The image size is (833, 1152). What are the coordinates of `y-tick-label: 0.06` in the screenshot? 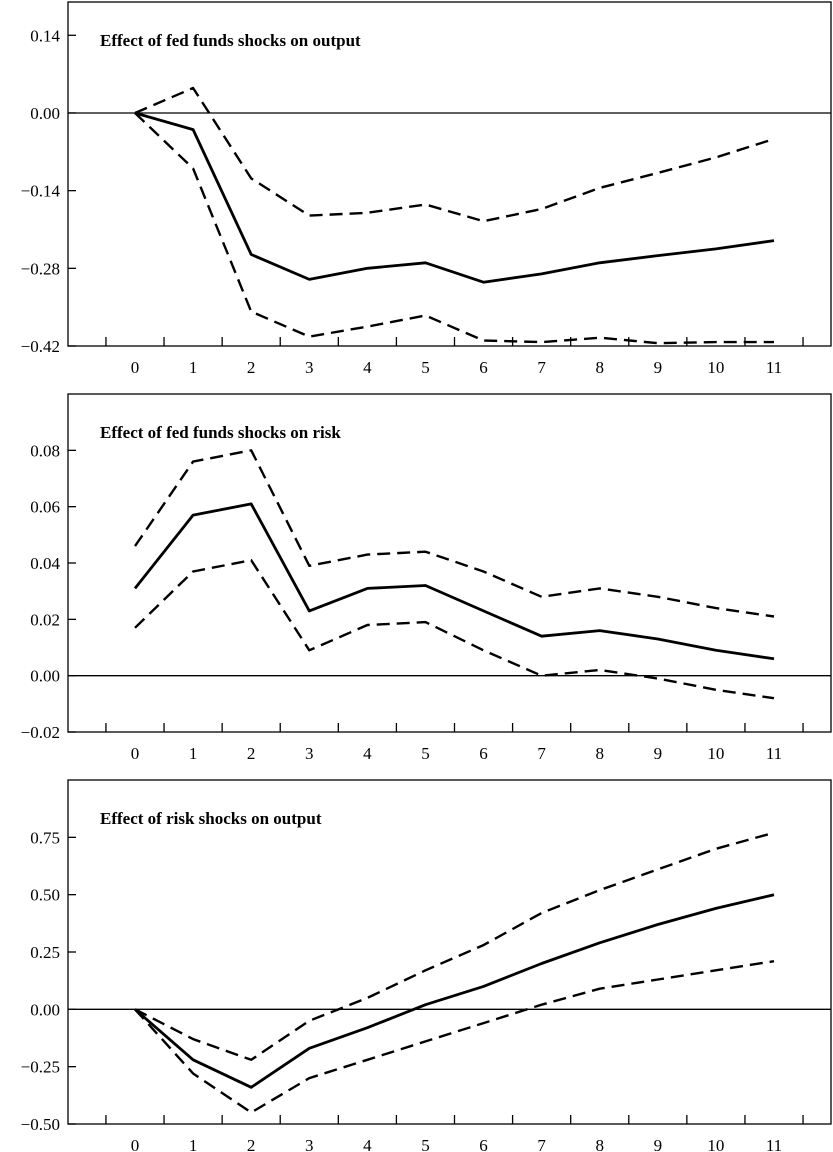 It's located at (45, 507).